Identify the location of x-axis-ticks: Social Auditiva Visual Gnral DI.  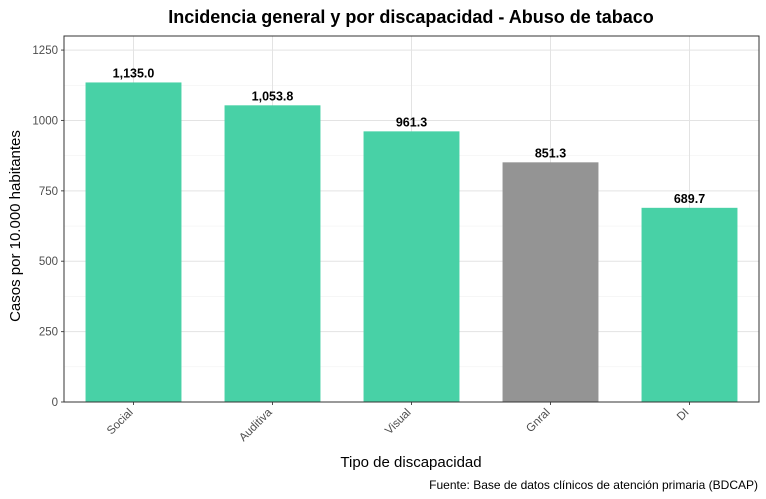
(398, 423).